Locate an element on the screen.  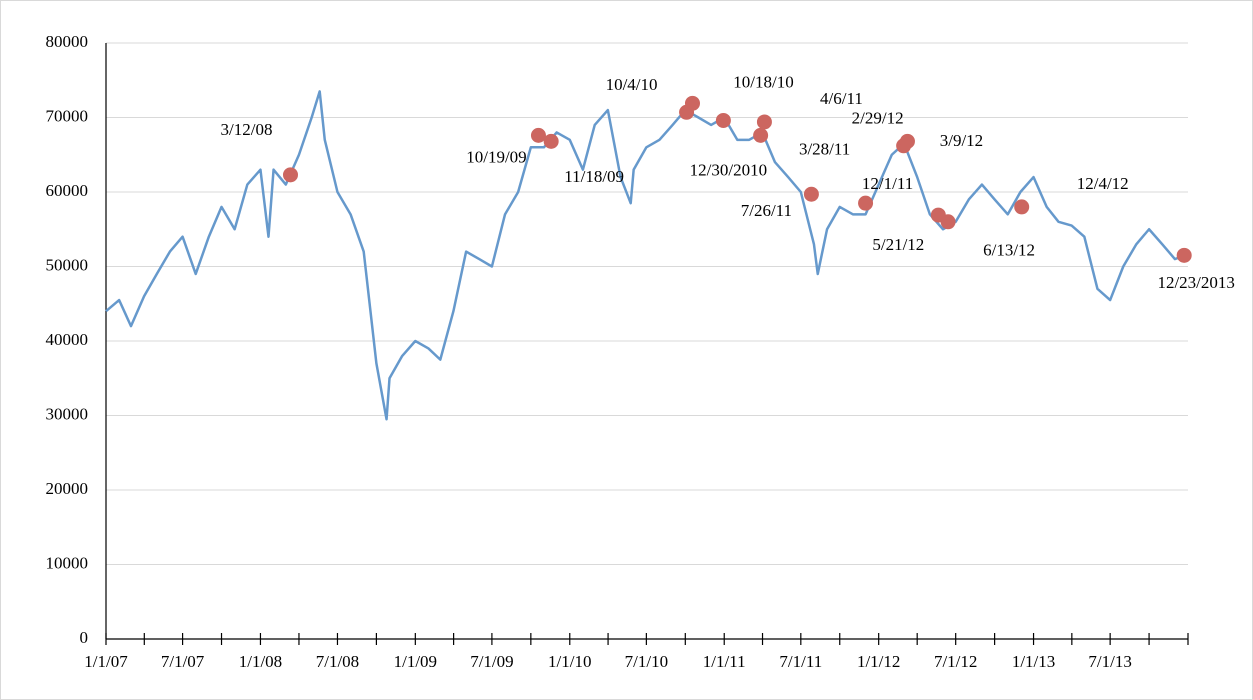
x-tick-label: 1/1/07 is located at coordinates (106, 661).